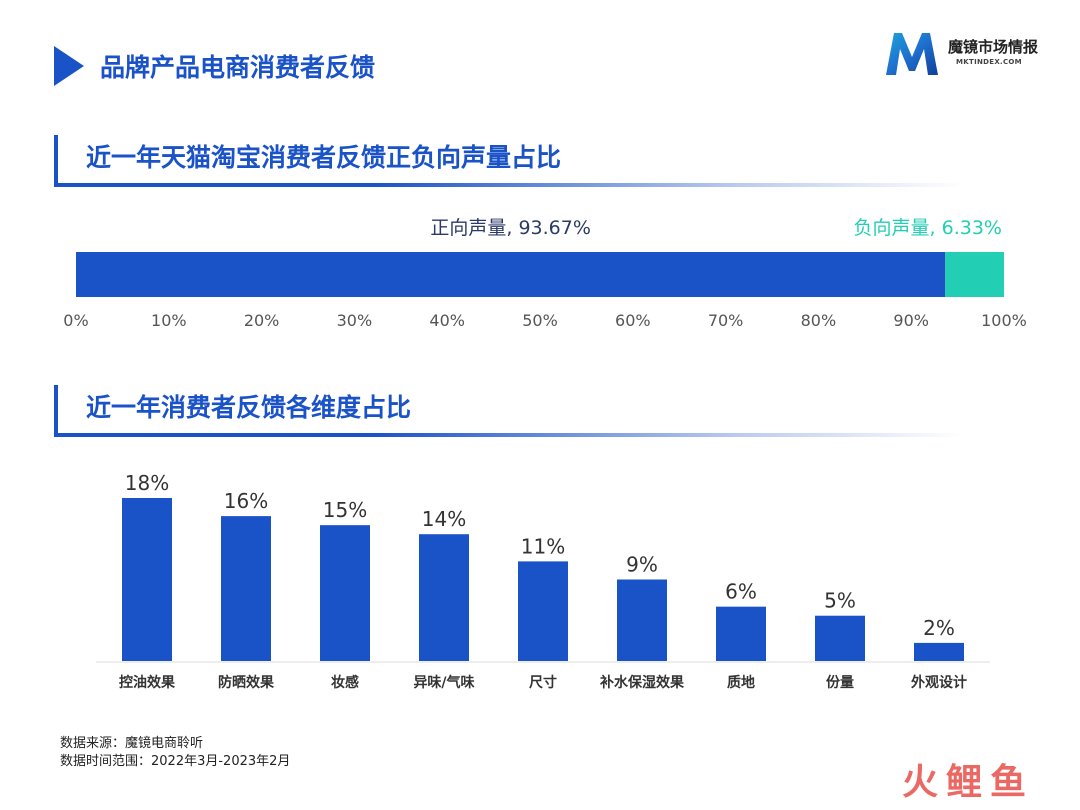 The width and height of the screenshot is (1080, 810). What do you see at coordinates (444, 519) in the screenshot?
I see `bar-value-label: 14%` at bounding box center [444, 519].